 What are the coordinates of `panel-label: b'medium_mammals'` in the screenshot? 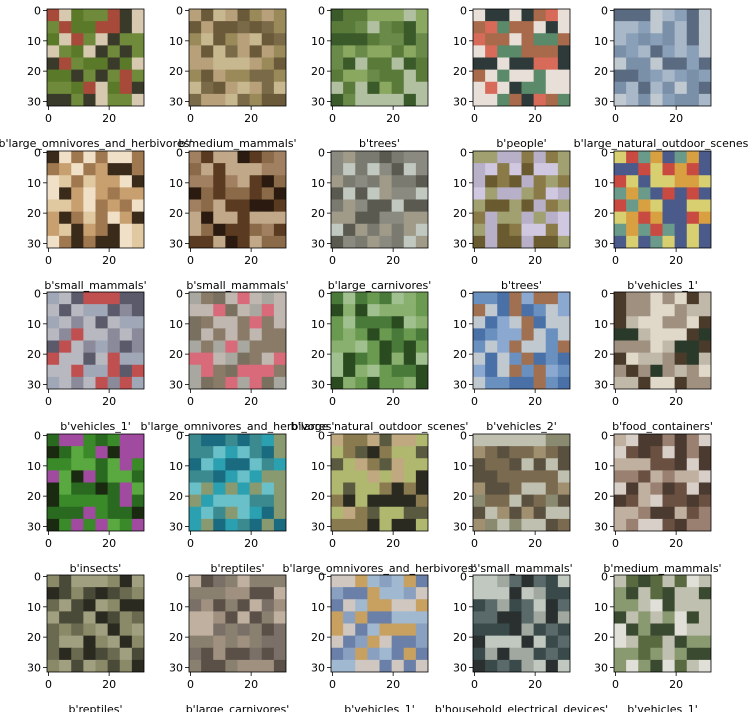 It's located at (662, 568).